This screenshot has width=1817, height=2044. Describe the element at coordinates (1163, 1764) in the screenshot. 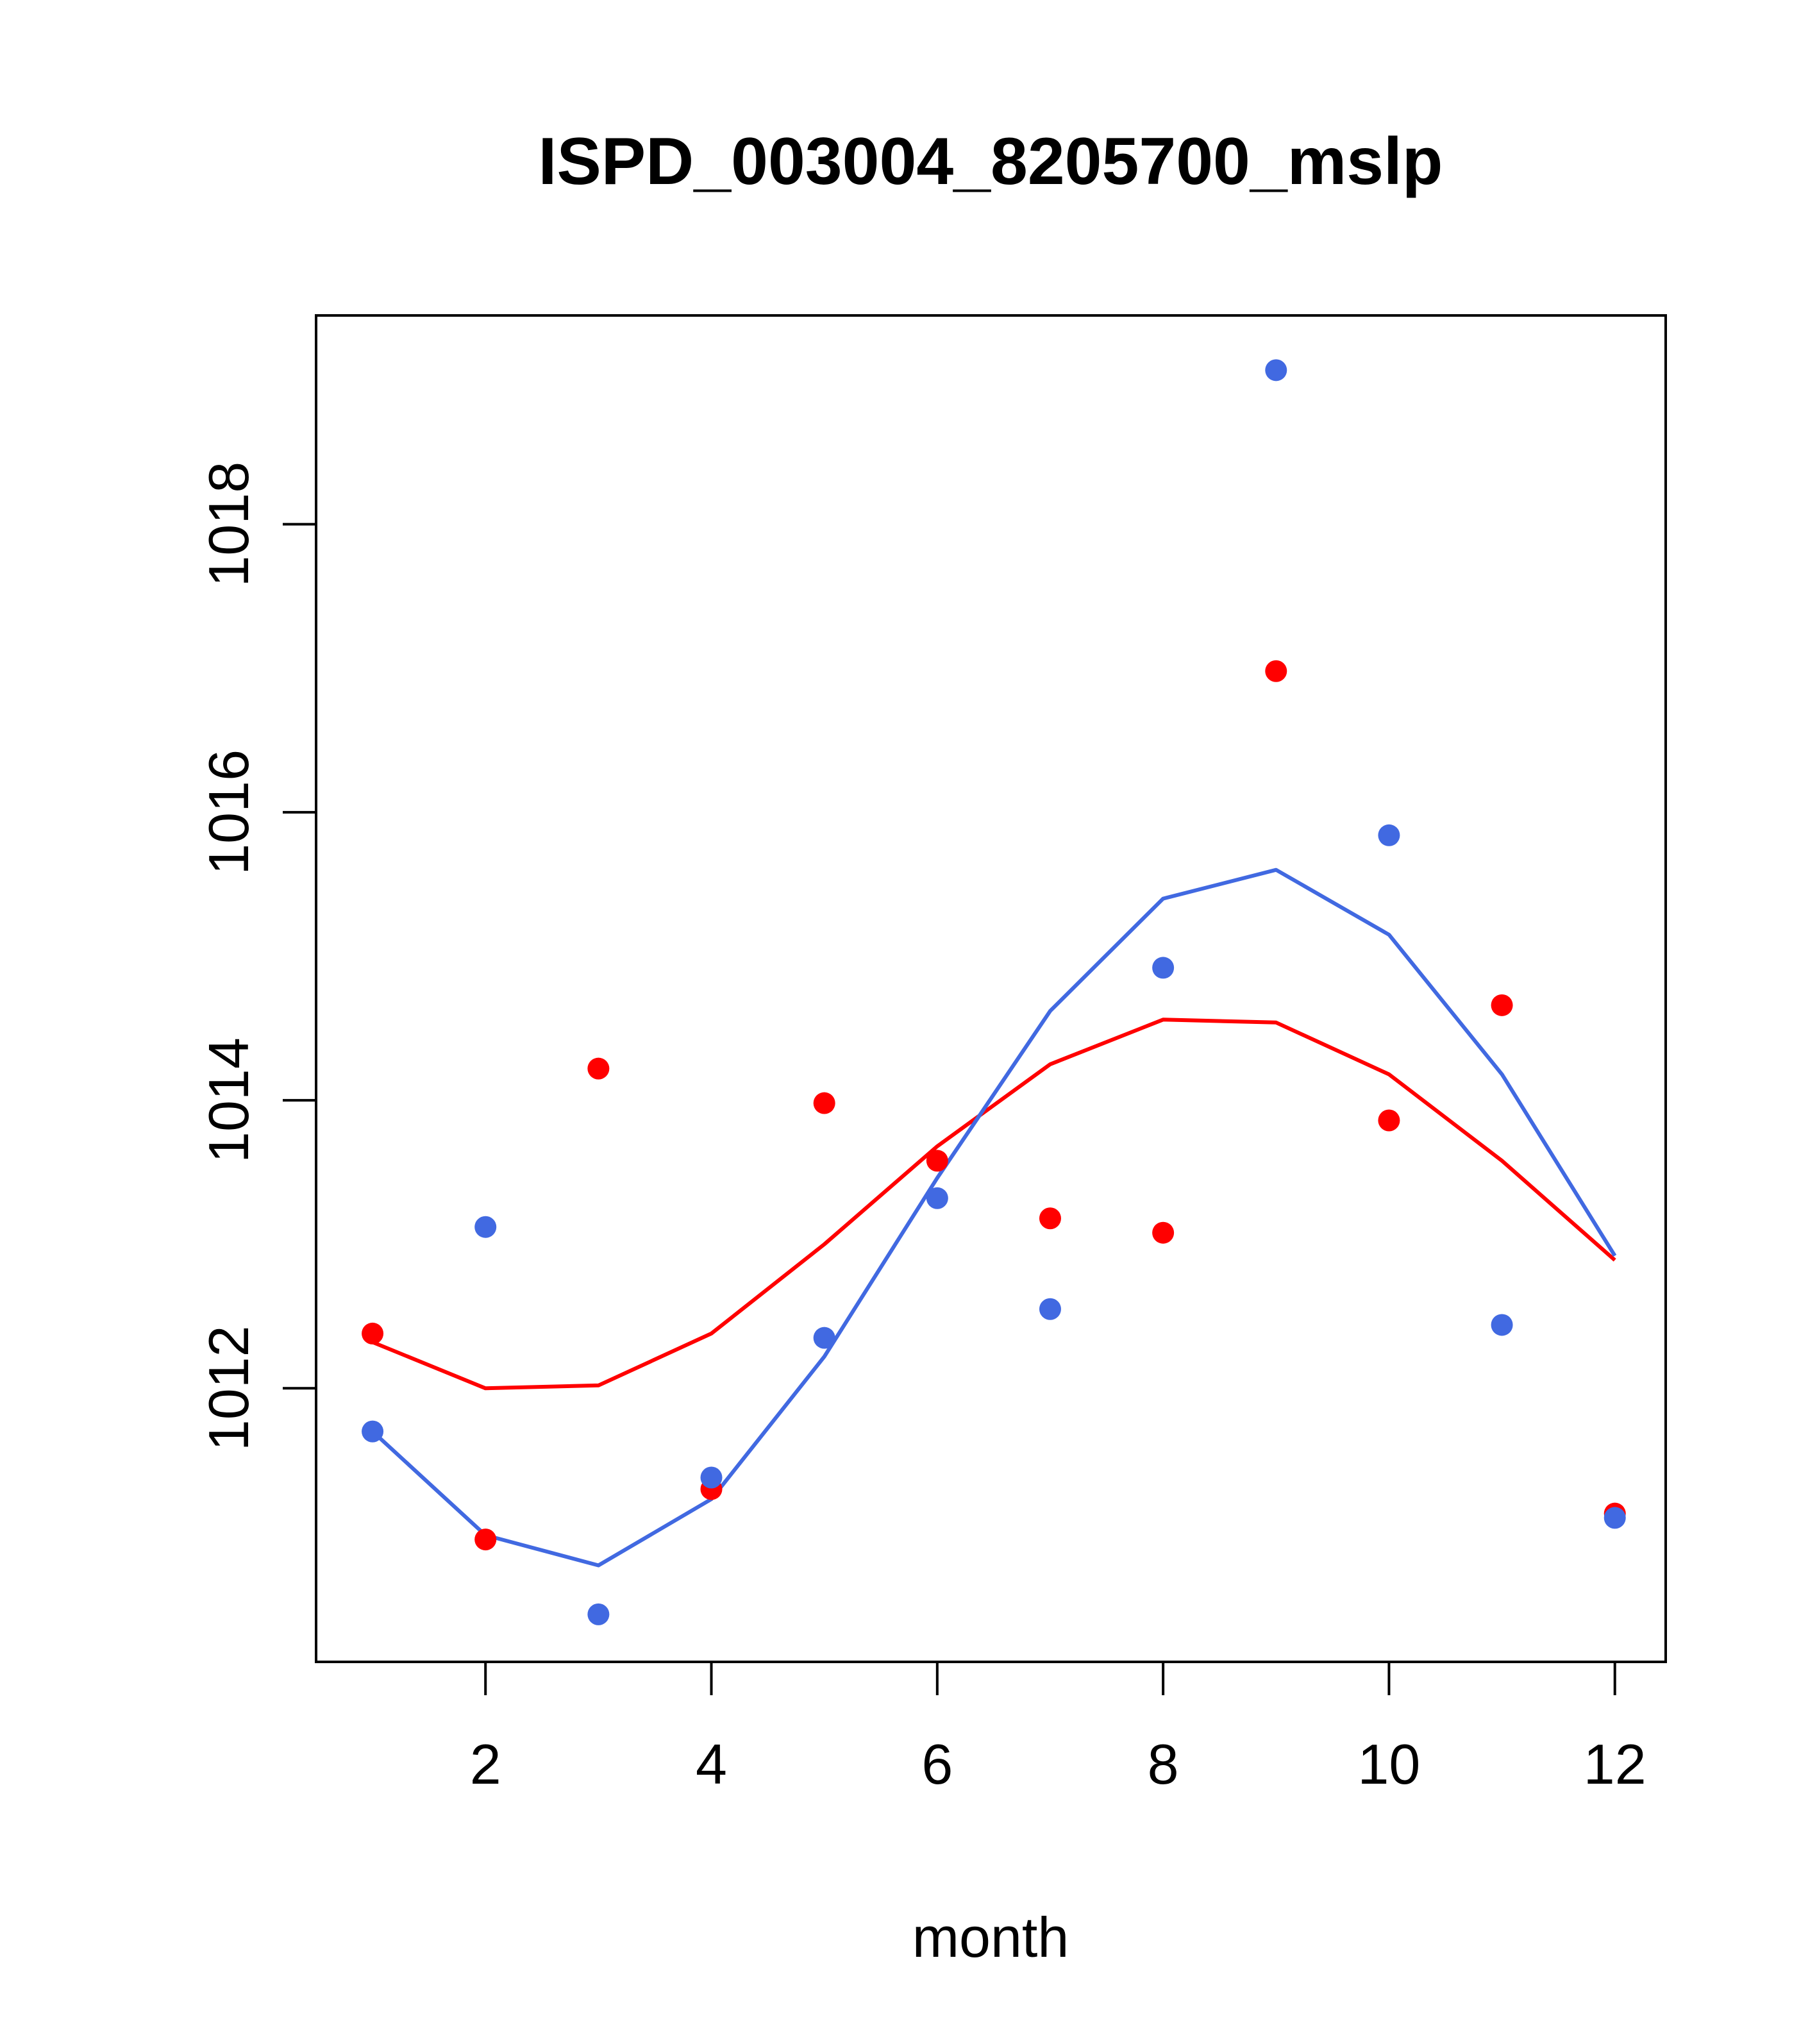

I see `x-tick-label: 8` at that location.